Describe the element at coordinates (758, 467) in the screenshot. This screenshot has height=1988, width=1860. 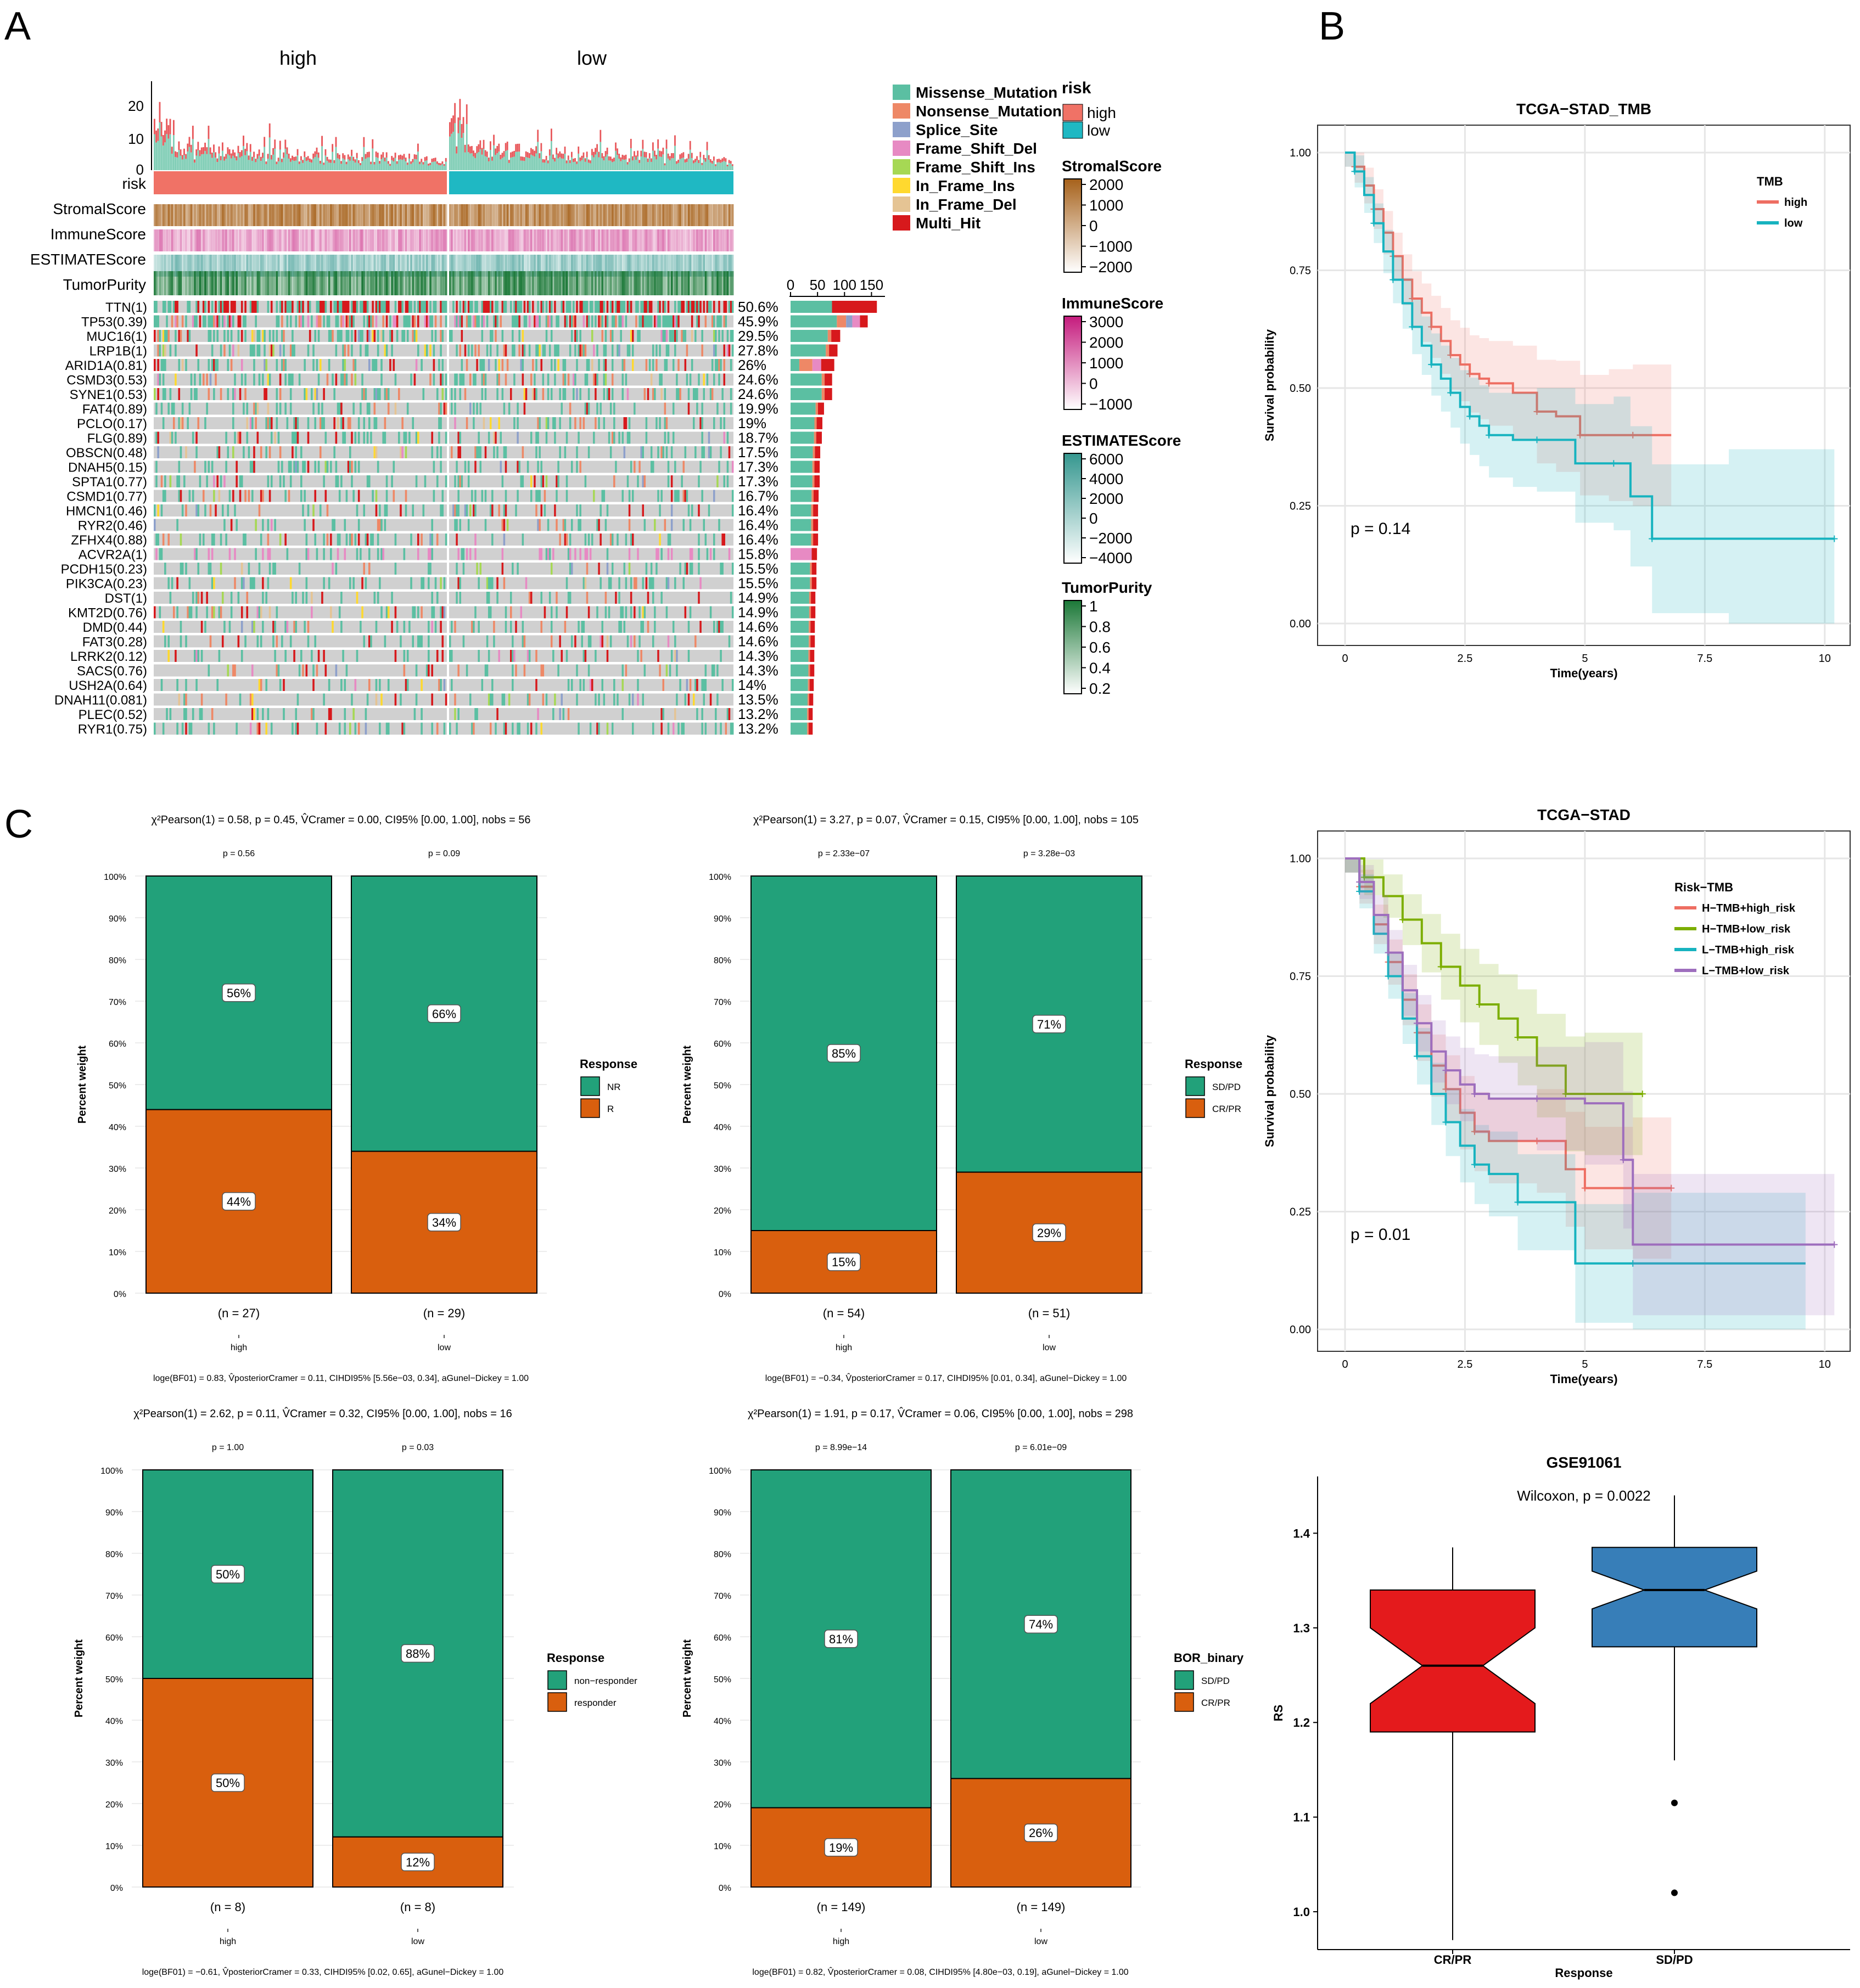
I see `gene-percentage: 17.3%` at that location.